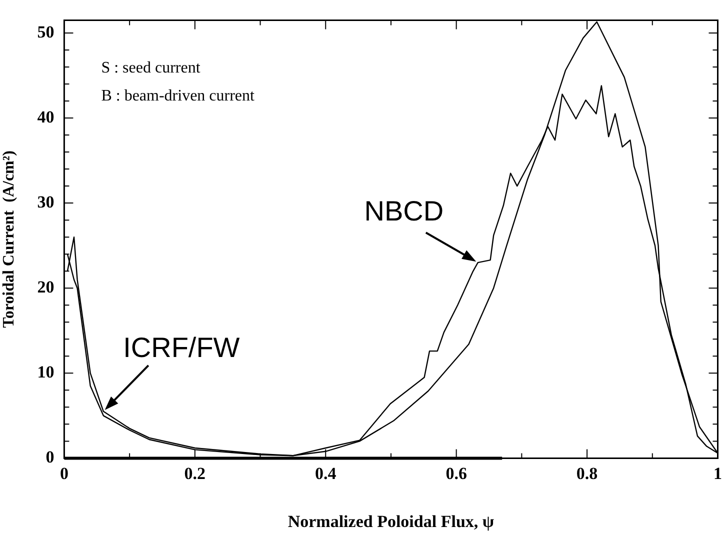 This screenshot has height=535, width=728. I want to click on y-tick-label: 20, so click(45, 286).